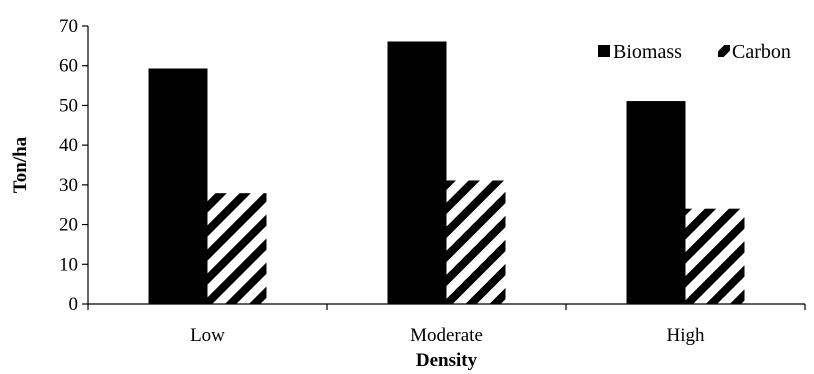  What do you see at coordinates (68, 264) in the screenshot?
I see `y-tick-label: 10` at bounding box center [68, 264].